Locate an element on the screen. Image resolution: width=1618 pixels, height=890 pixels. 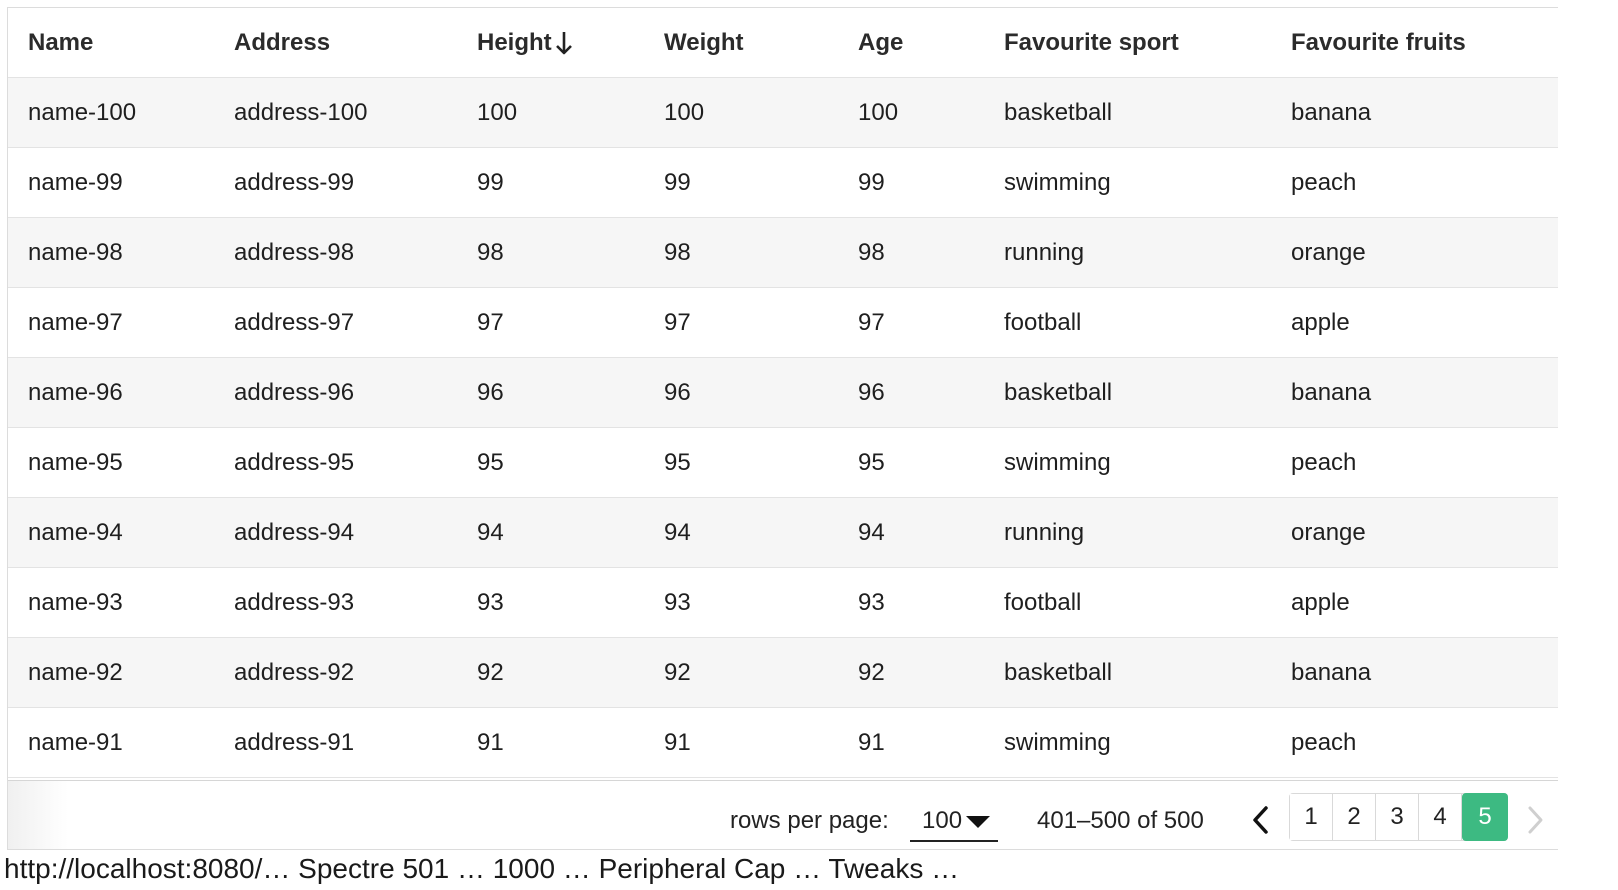
cell-address: address-96 is located at coordinates (335, 392).